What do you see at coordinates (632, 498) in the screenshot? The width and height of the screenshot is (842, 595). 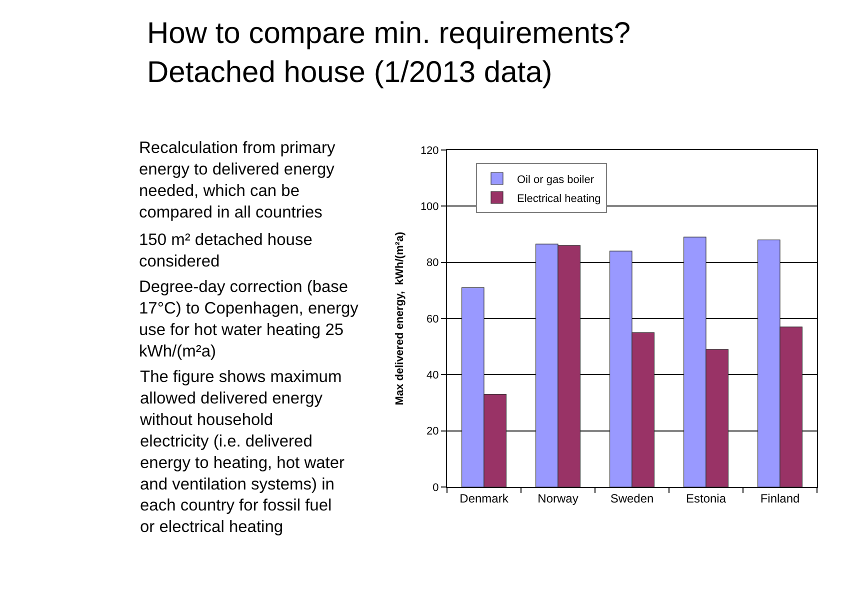 I see `x-tick-label: Sweden` at bounding box center [632, 498].